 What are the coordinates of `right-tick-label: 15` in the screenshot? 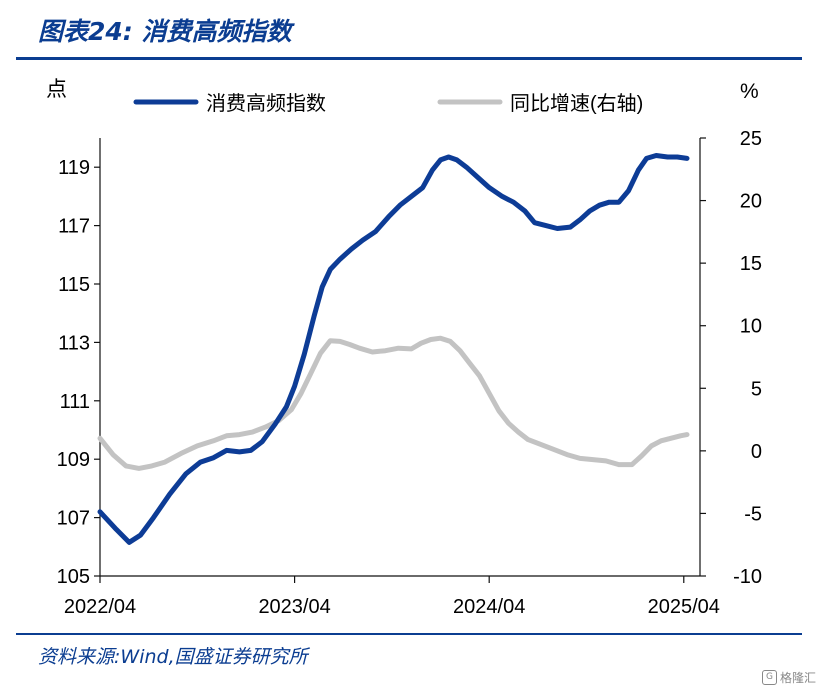 It's located at (751, 264).